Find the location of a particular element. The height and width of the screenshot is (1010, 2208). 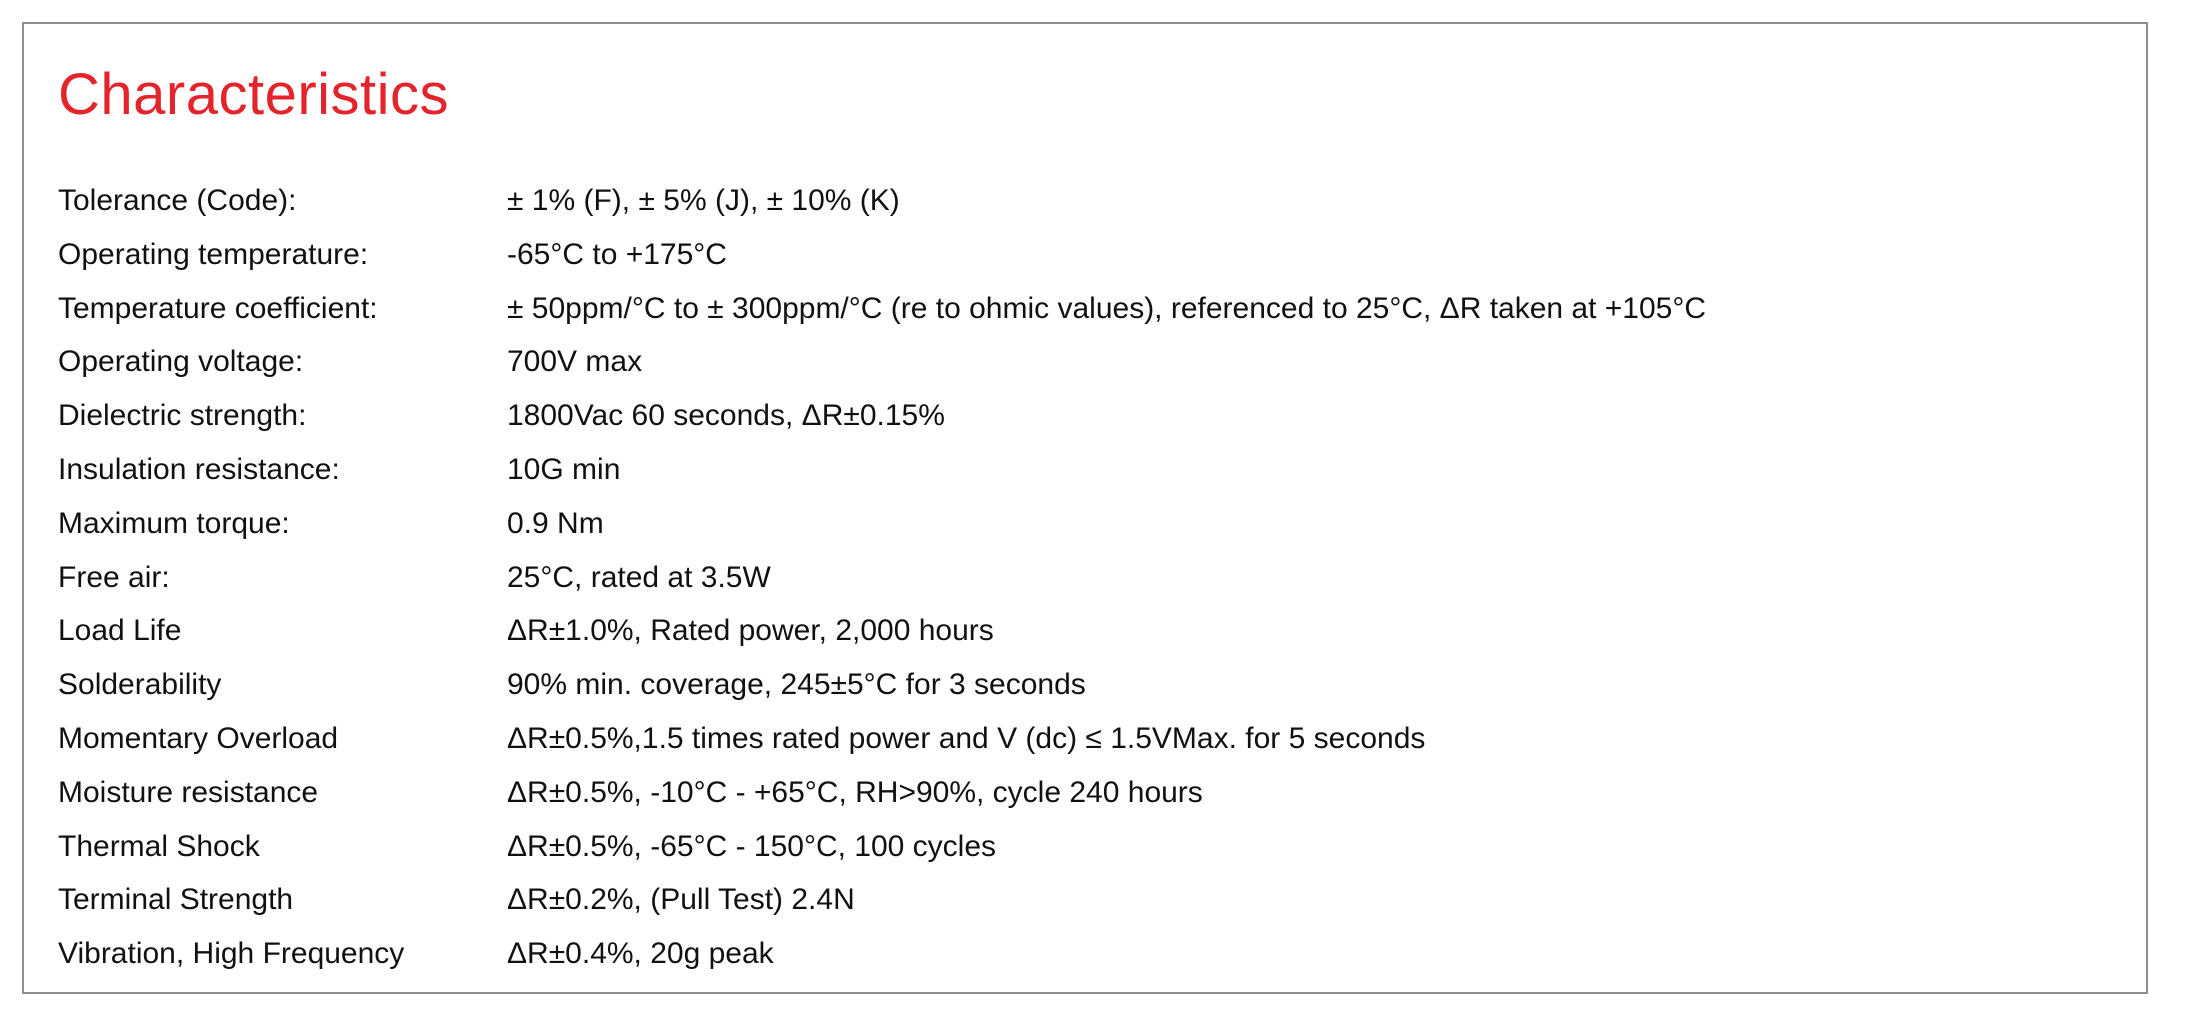

characteristic-label: Dielectric strength: is located at coordinates (182, 416).